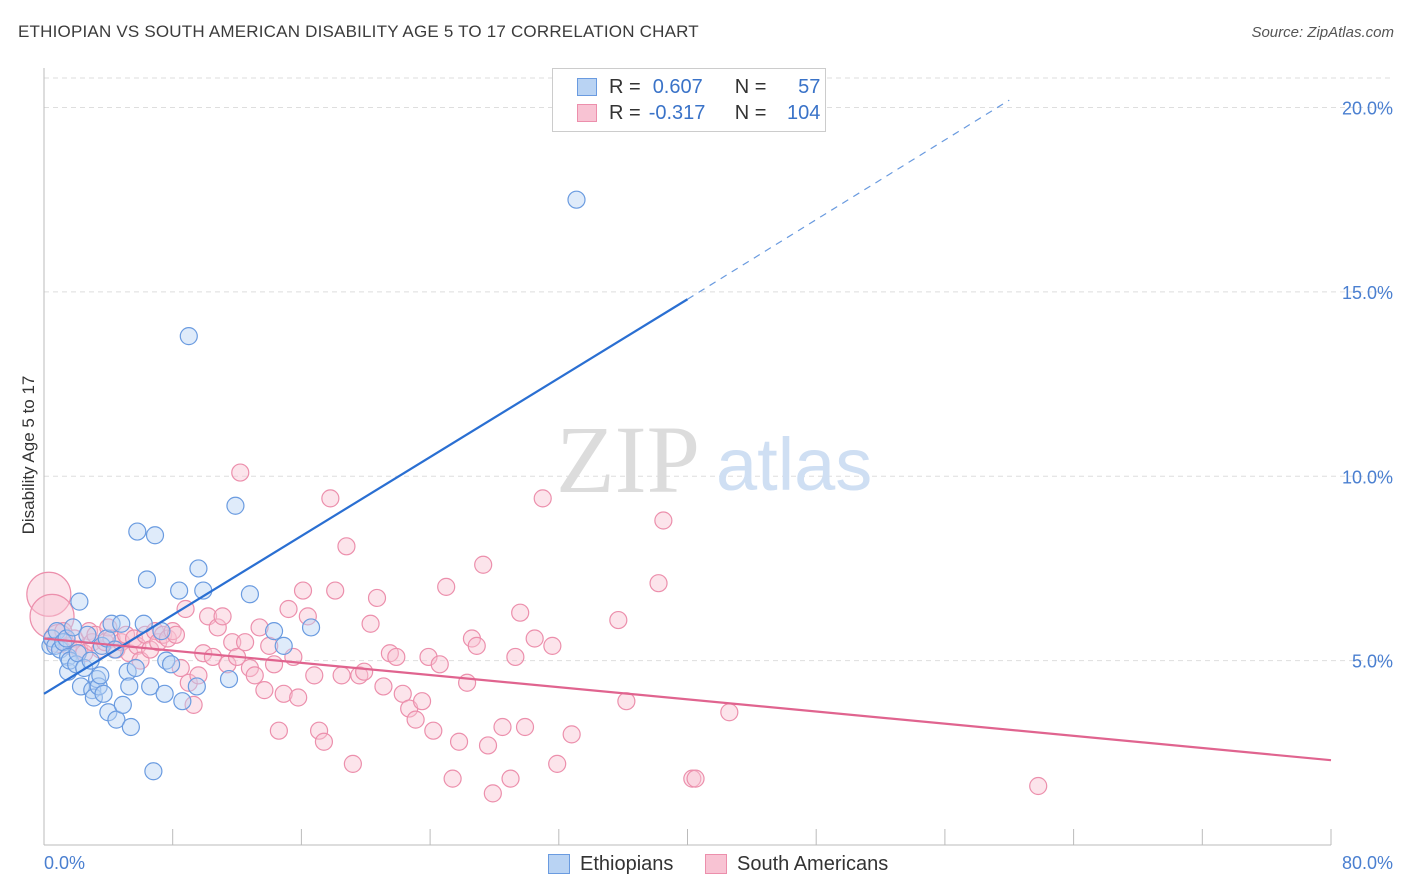 This screenshot has width=1406, height=892. Describe the element at coordinates (1322, 32) in the screenshot. I see `source-credit: Source: ZipAtlas.com` at that location.